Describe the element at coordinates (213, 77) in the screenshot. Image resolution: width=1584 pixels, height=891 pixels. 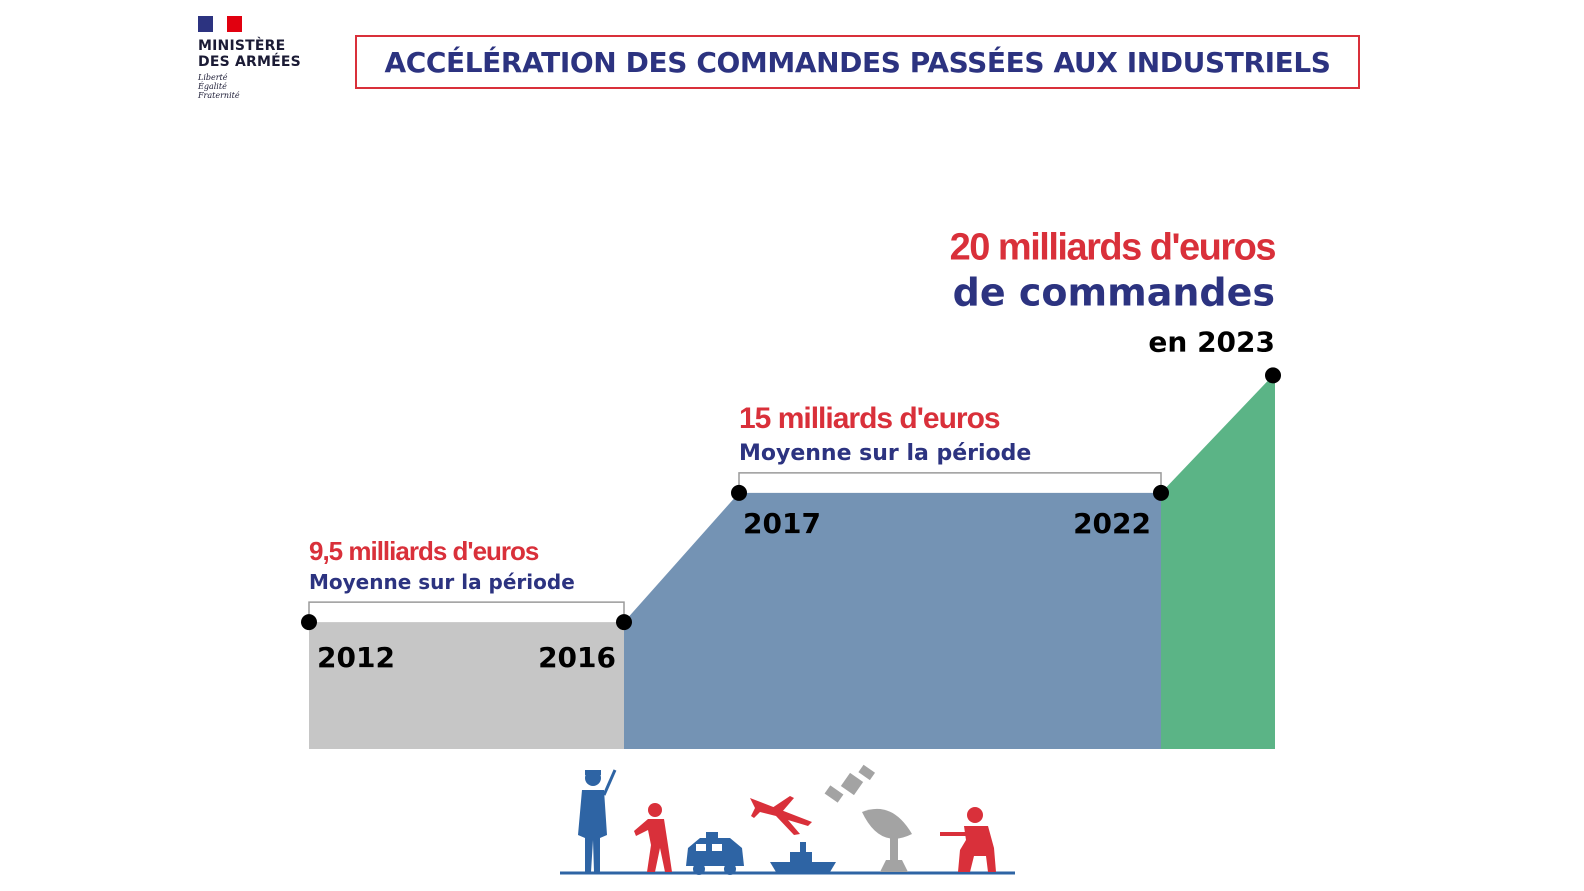
I see `motto-liberte: Liberté` at that location.